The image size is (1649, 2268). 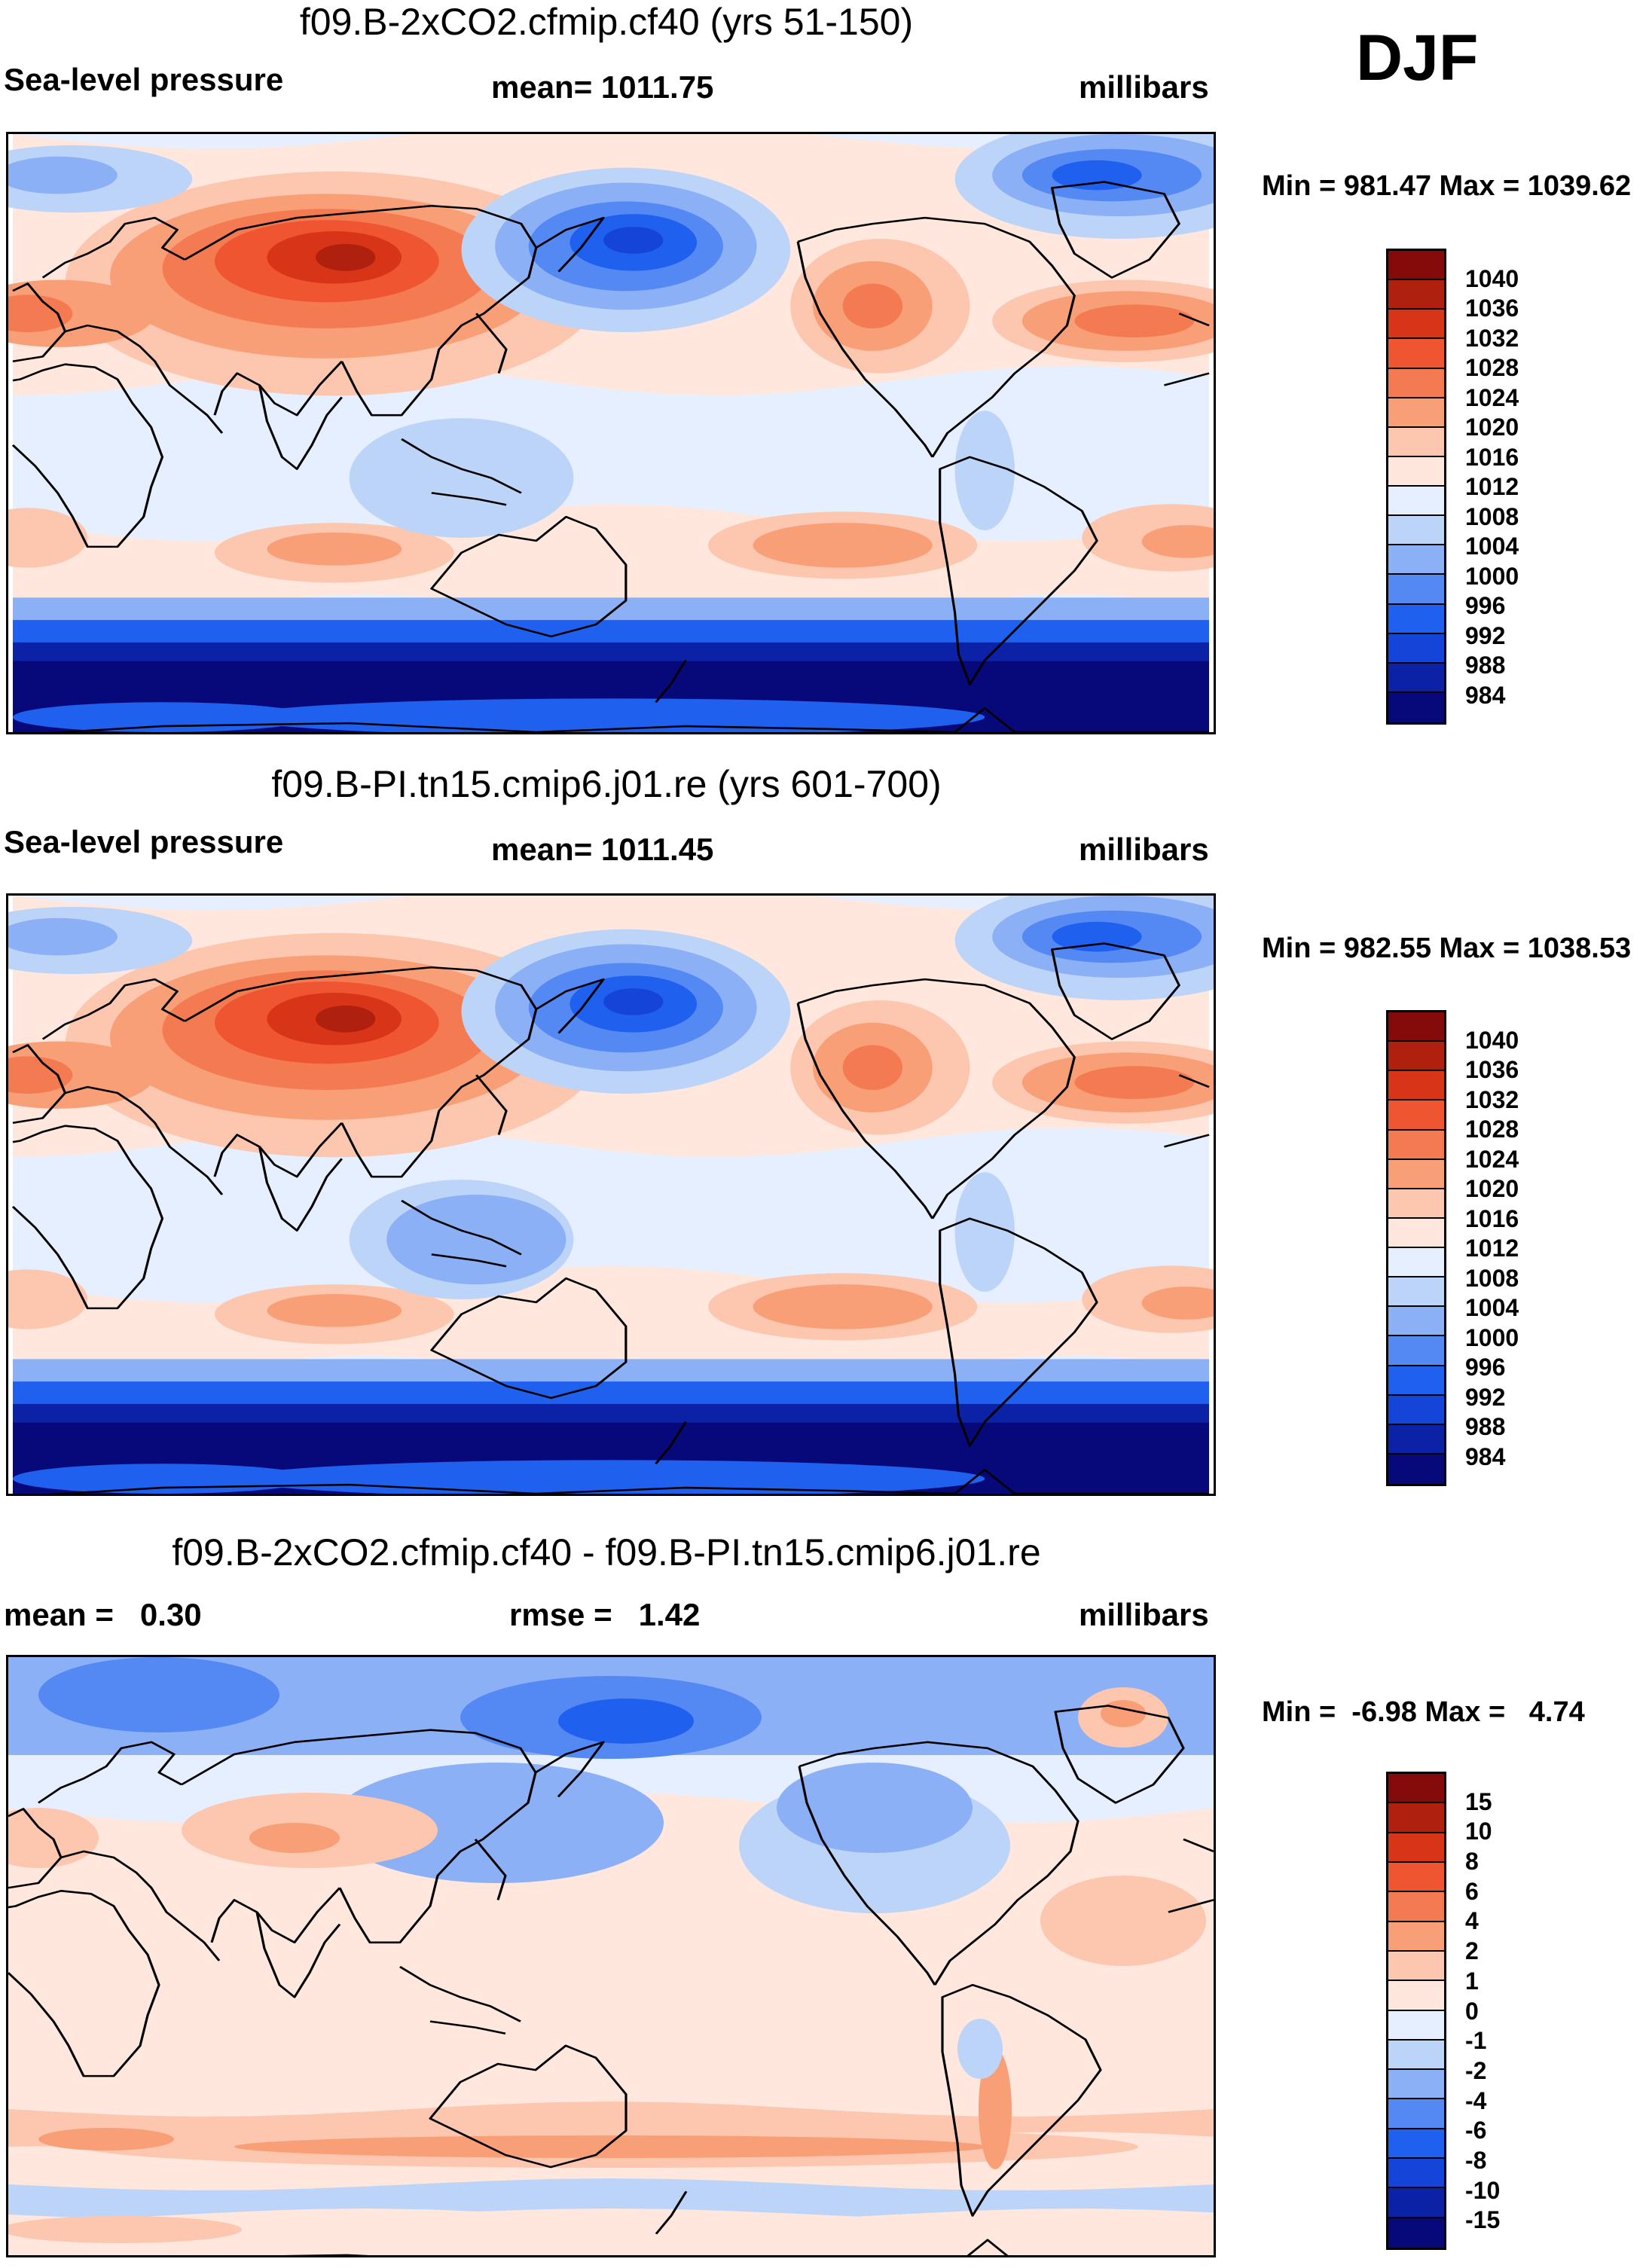 What do you see at coordinates (602, 850) in the screenshot?
I see `panel-2-mean: mean= 1011.45` at bounding box center [602, 850].